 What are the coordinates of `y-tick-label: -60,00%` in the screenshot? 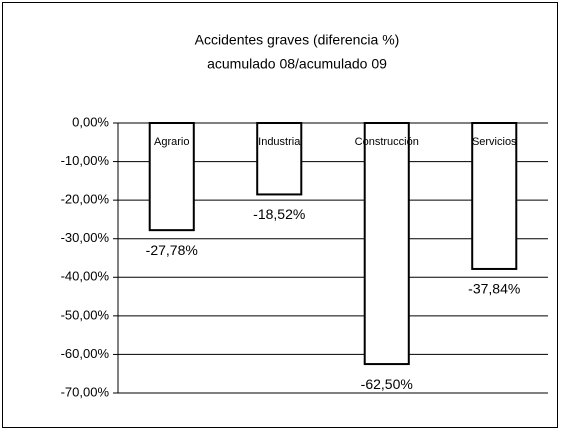 It's located at (85, 353).